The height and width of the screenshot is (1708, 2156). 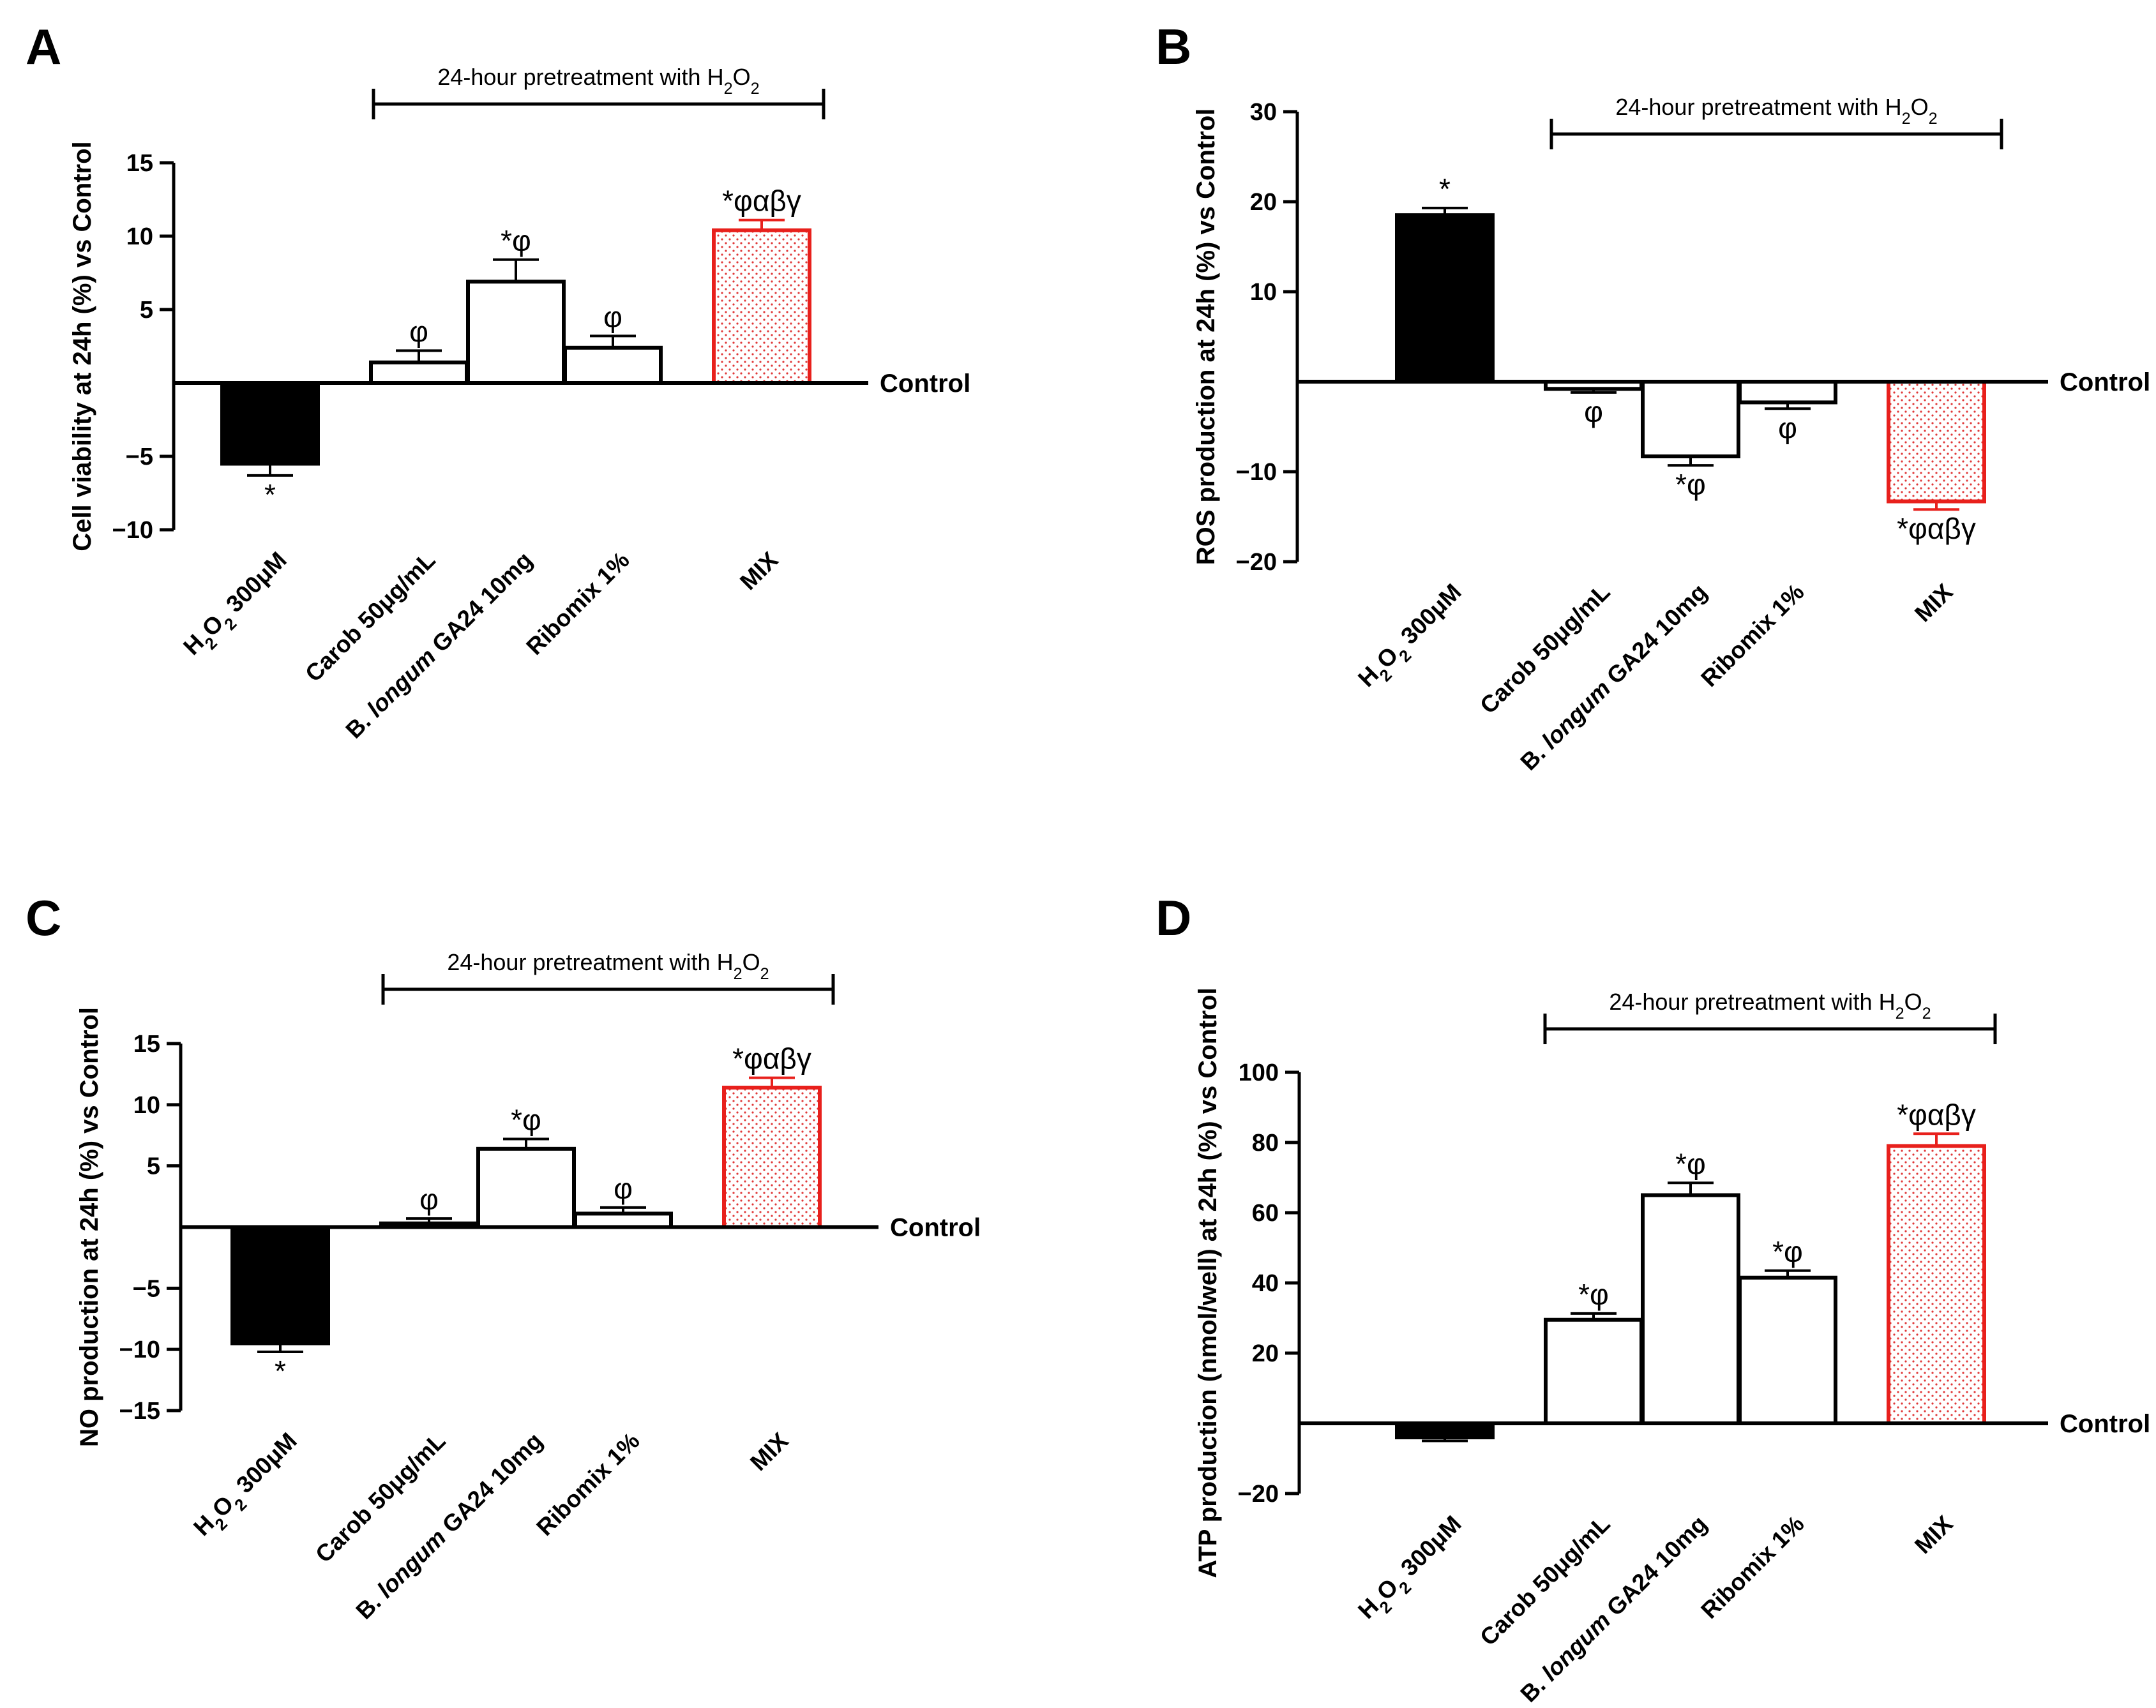 I want to click on y-tick-label: 100, so click(x=1259, y=1073).